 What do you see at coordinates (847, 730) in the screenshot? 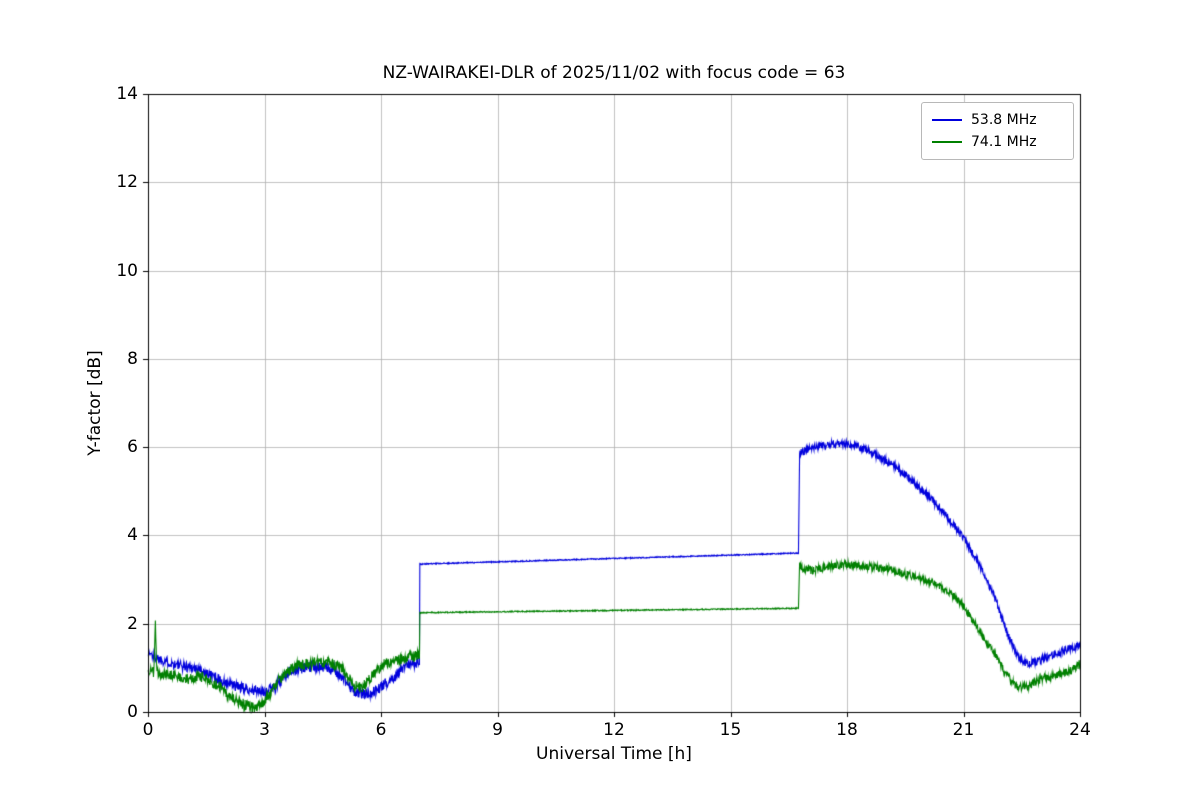
I see `x-tick-label: 18` at bounding box center [847, 730].